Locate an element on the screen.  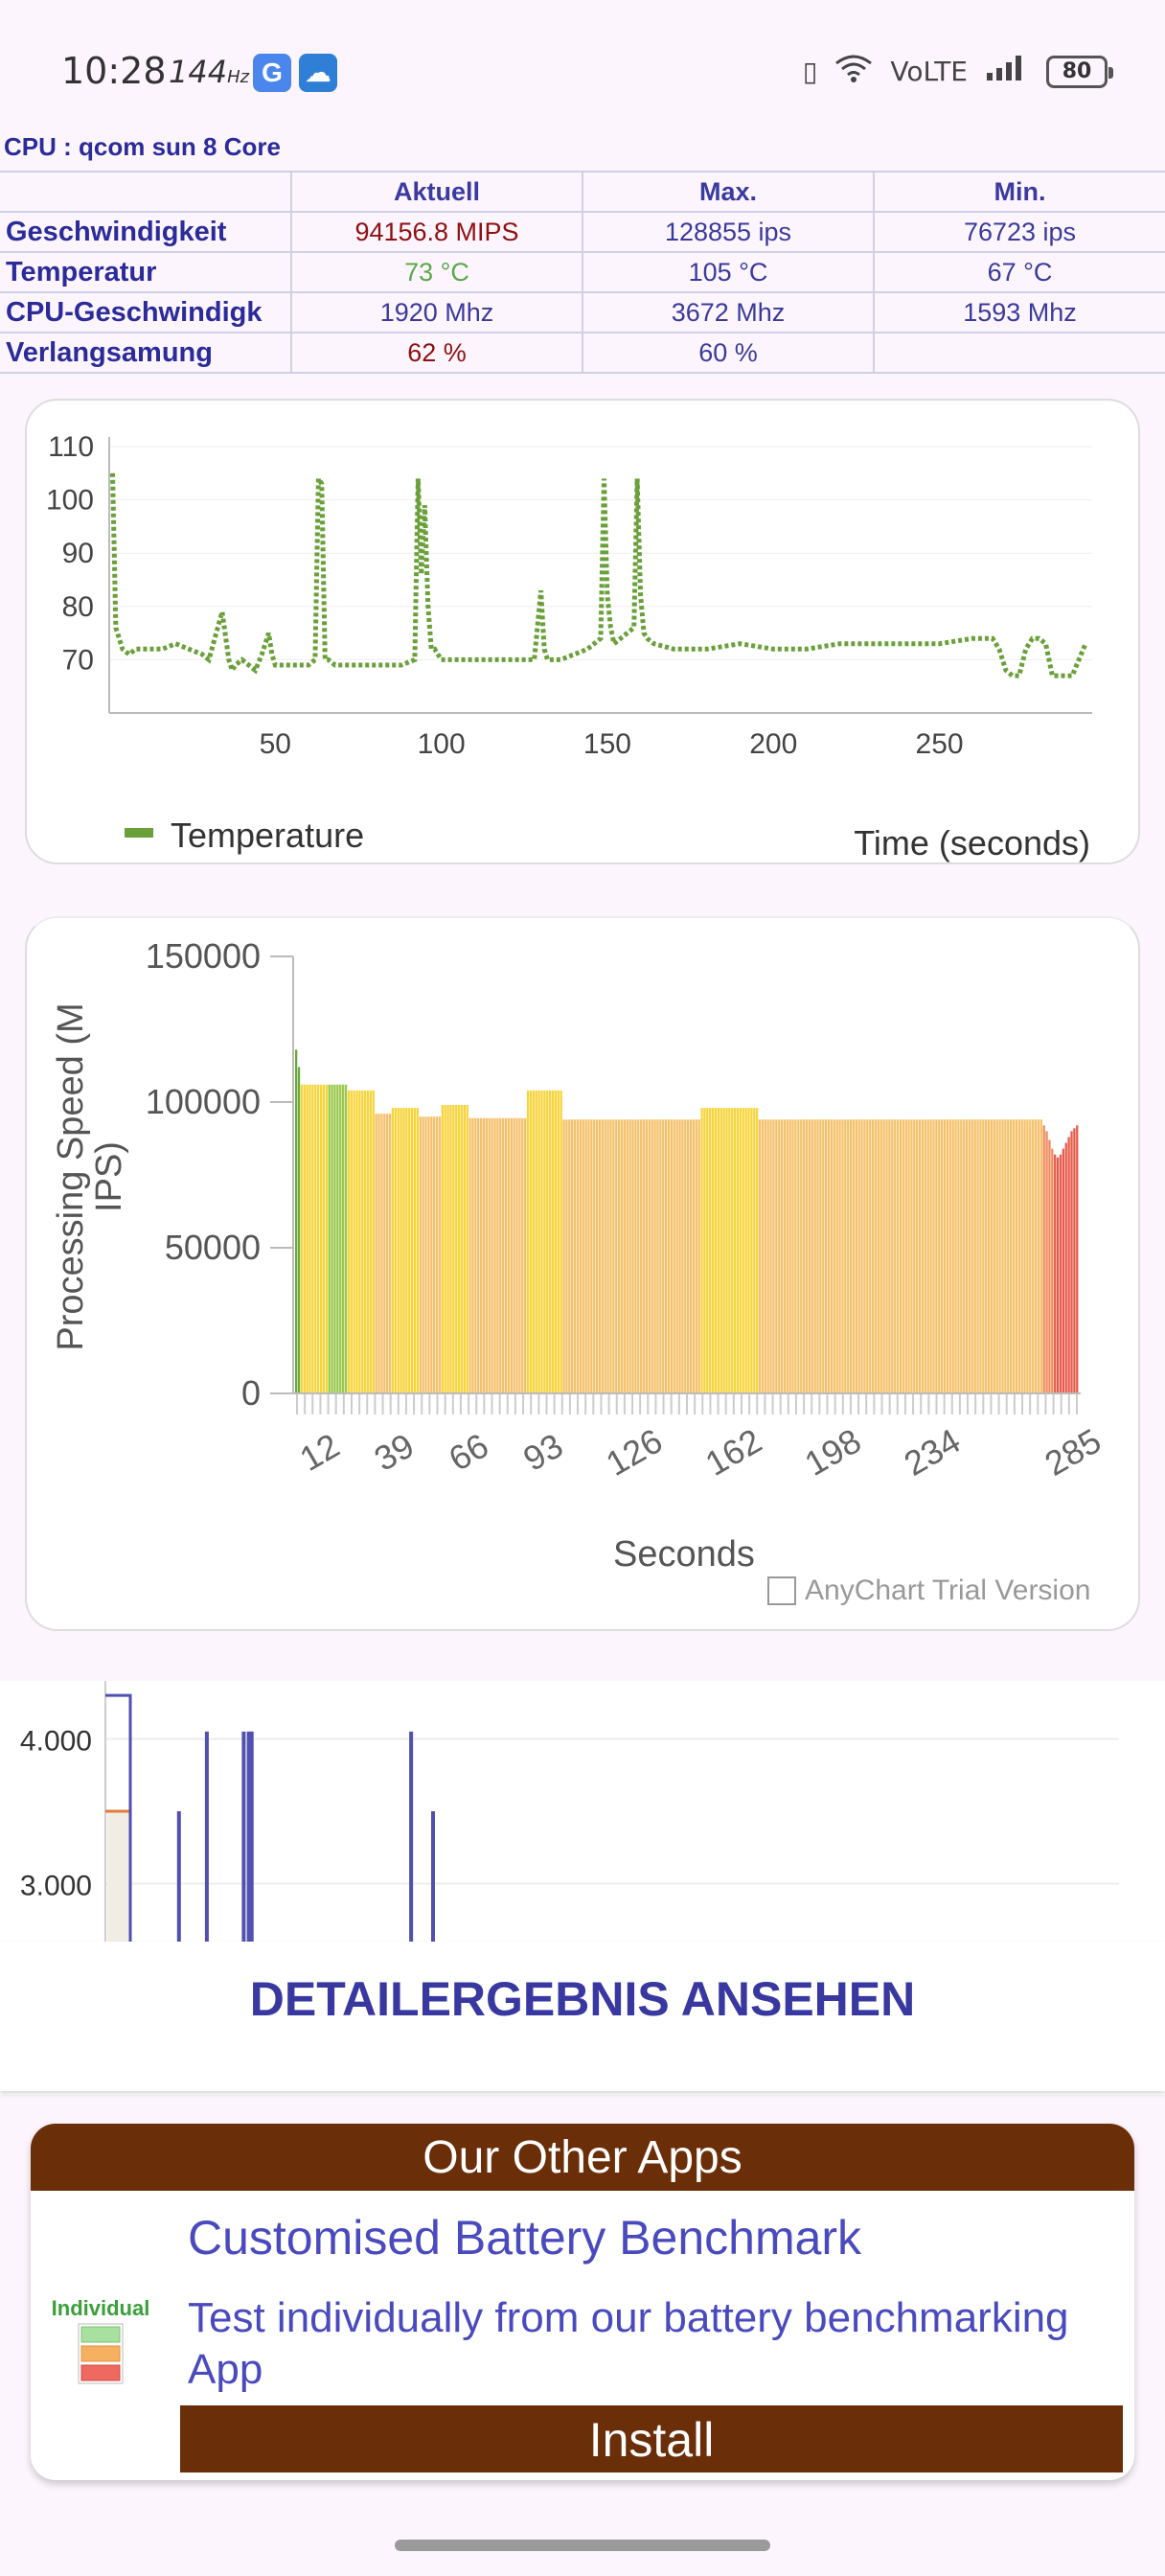
y-tick-label: 4.000 is located at coordinates (56, 1741).